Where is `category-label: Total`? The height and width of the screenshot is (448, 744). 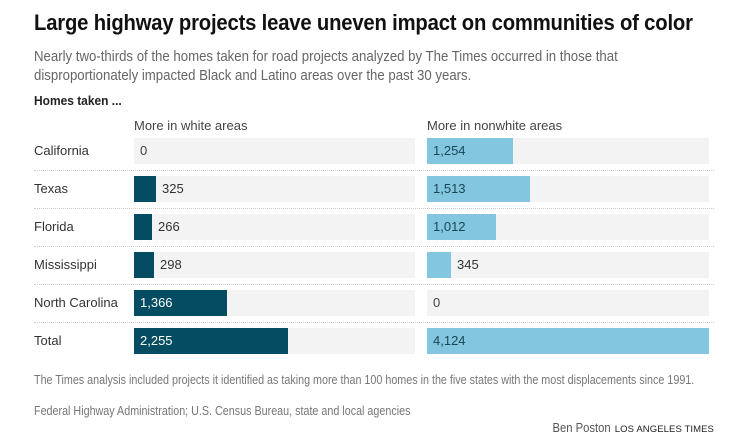 category-label: Total is located at coordinates (48, 340).